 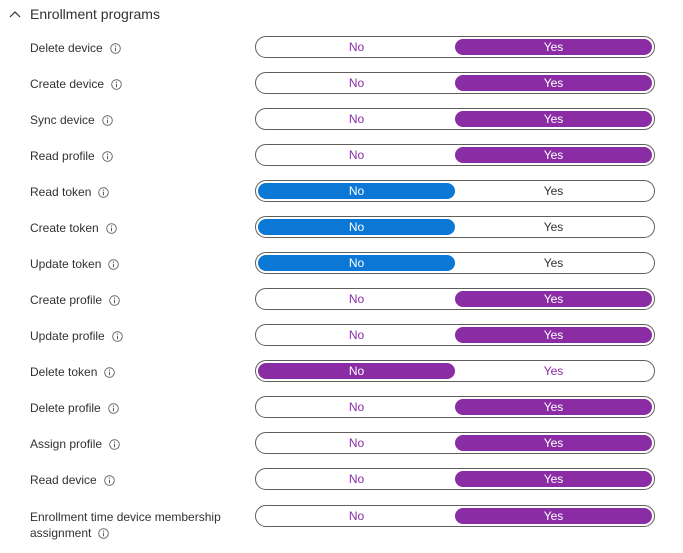 I want to click on permission-label: Delete device, so click(x=66, y=48).